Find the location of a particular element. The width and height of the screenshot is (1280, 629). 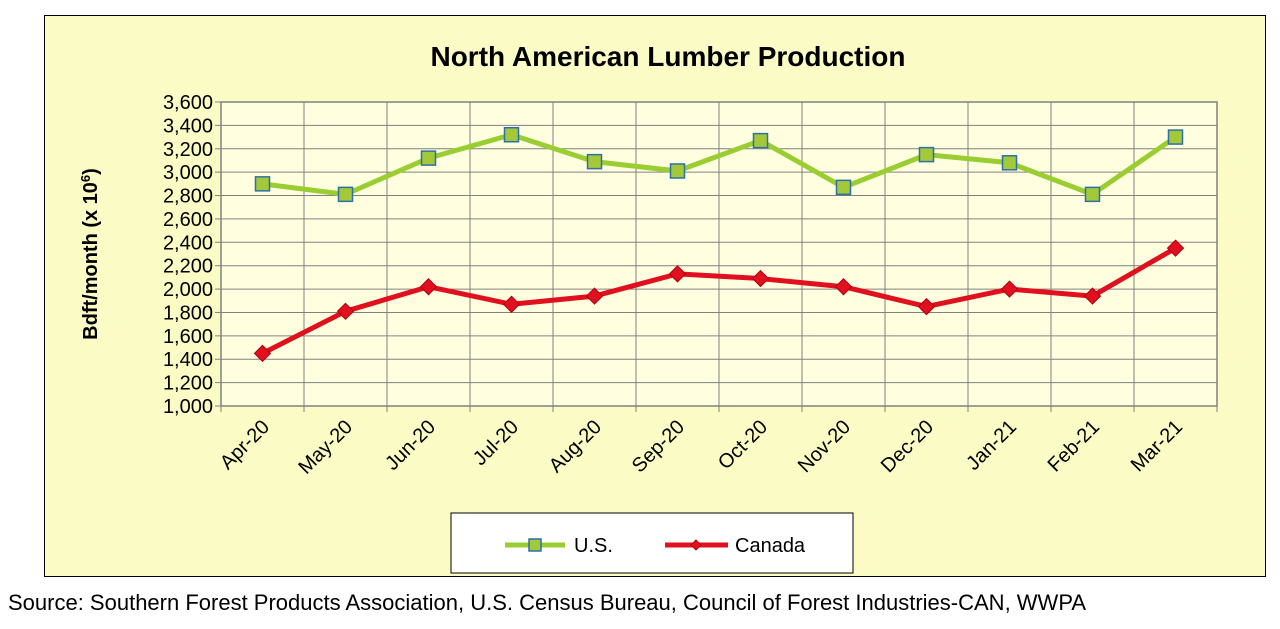

legend: U.S. Canada is located at coordinates (652, 543).